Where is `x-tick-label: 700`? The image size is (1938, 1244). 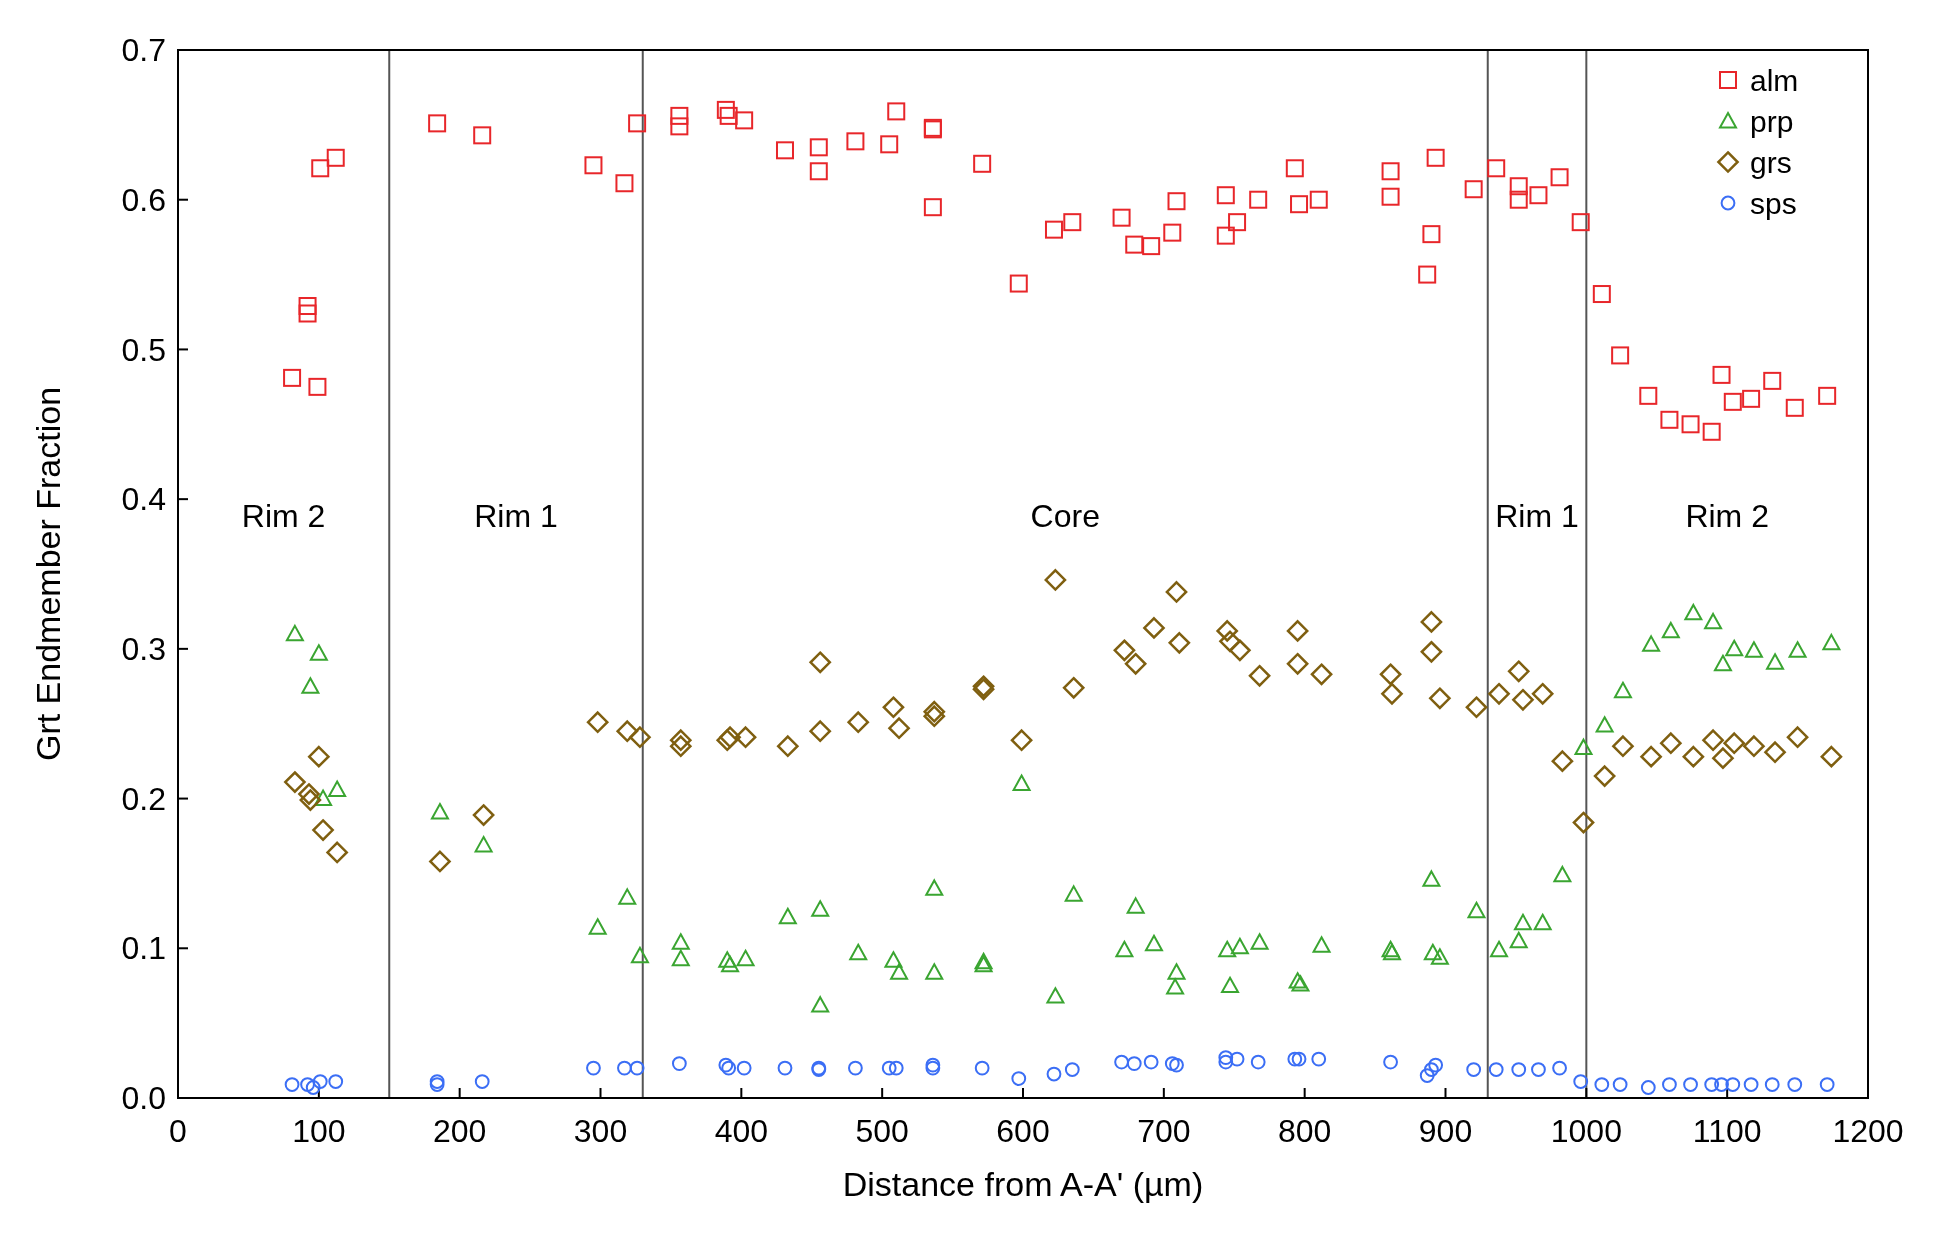 x-tick-label: 700 is located at coordinates (1164, 1131).